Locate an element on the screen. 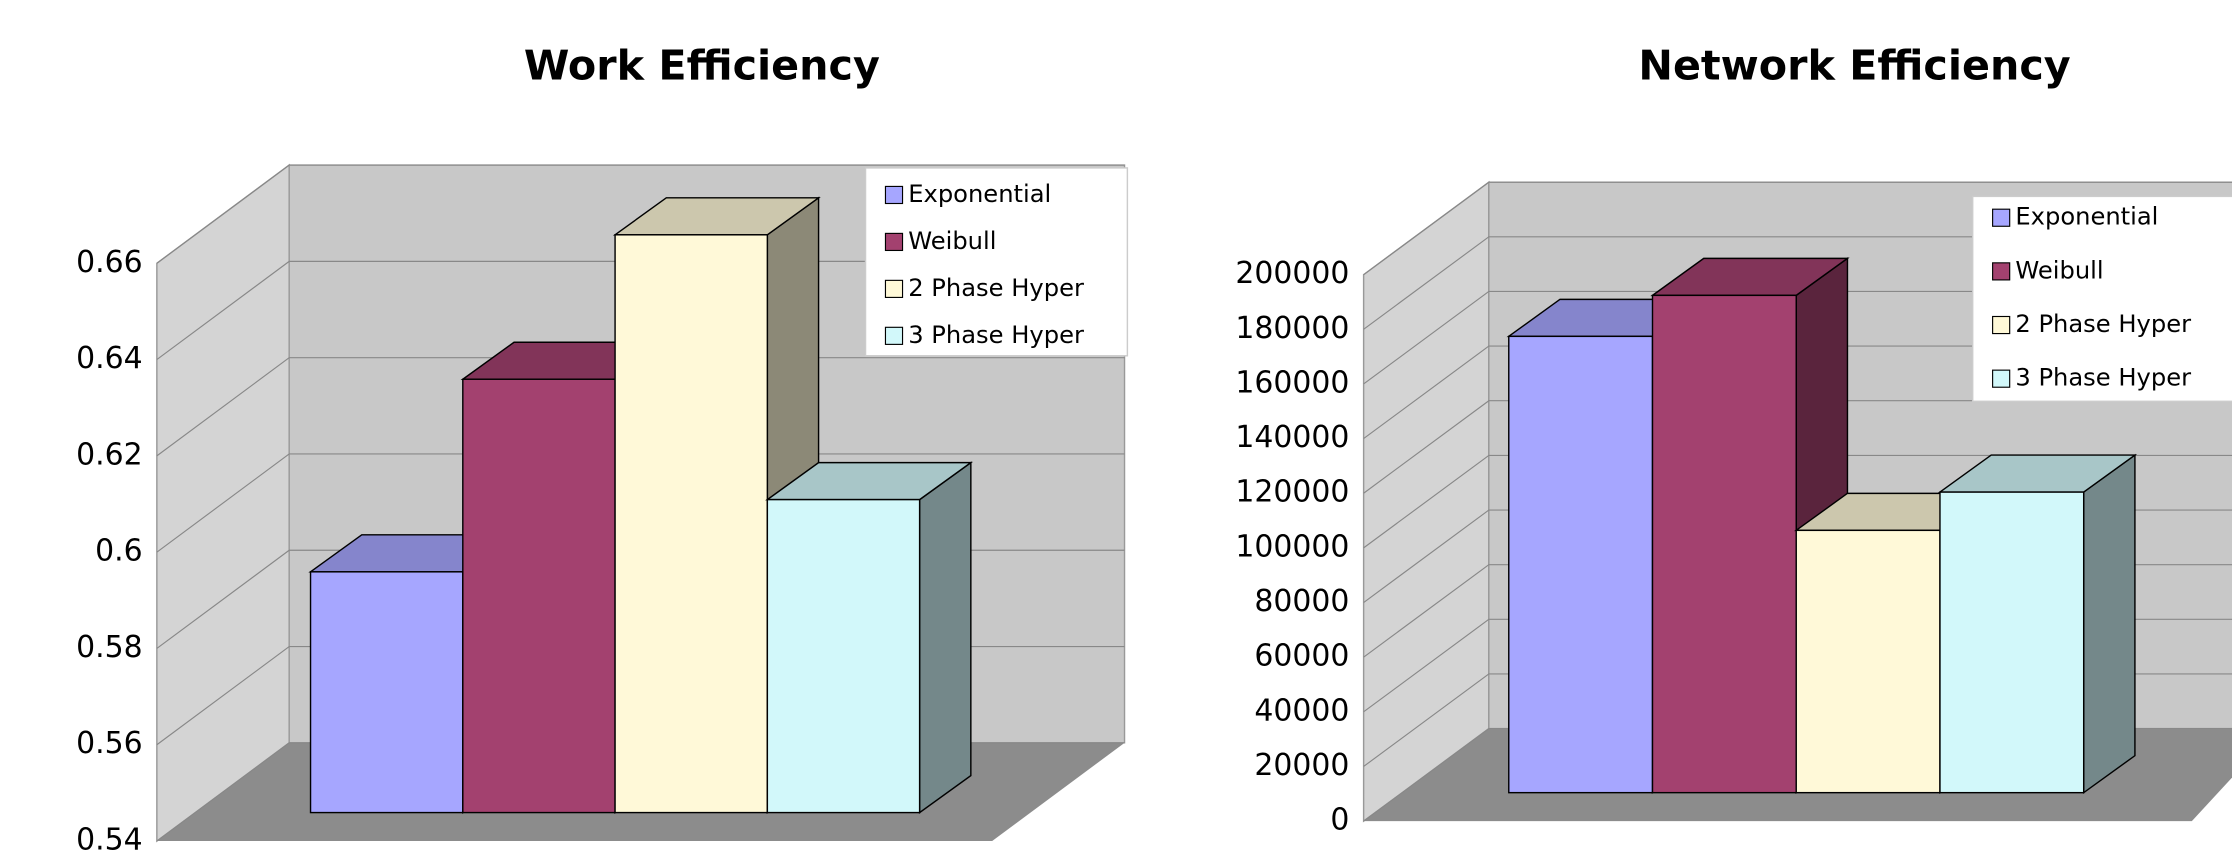 Image resolution: width=2232 pixels, height=851 pixels. y-tick-label: 0.54 is located at coordinates (109, 837).